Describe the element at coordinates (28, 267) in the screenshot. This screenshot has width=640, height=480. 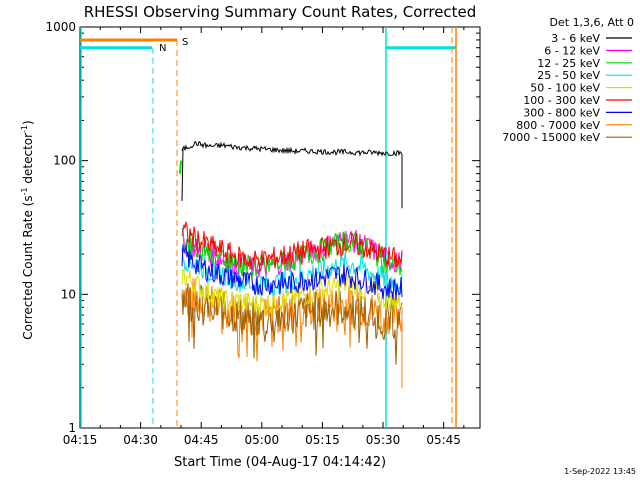
I see `y-axis-label-main: Corrected Count Rate (s` at that location.